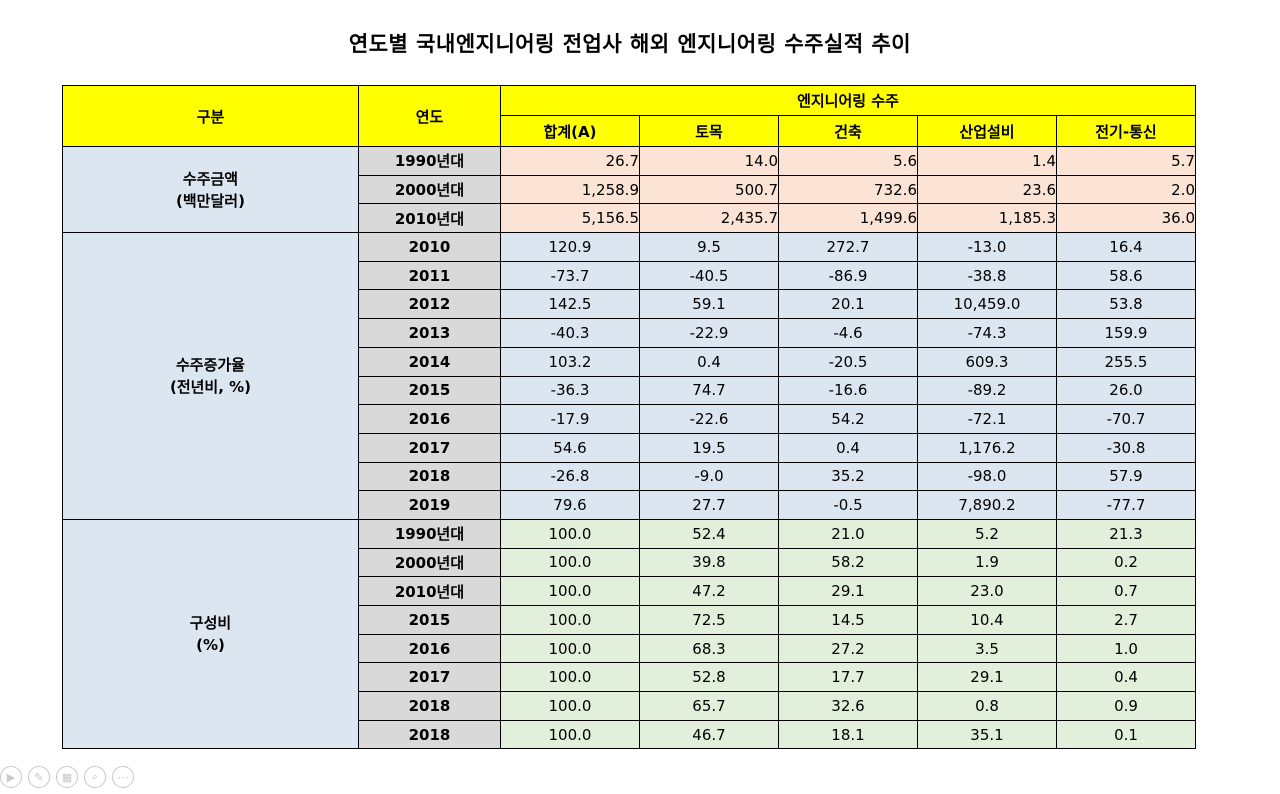 The height and width of the screenshot is (794, 1280). What do you see at coordinates (709, 161) in the screenshot?
I see `value-cell: 14.0` at bounding box center [709, 161].